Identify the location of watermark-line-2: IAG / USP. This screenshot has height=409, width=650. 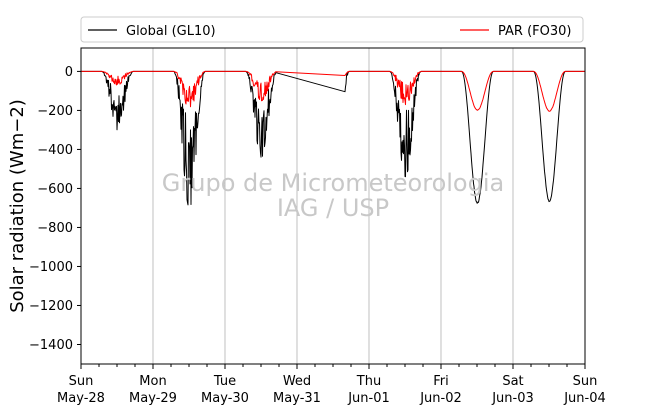
(333, 208).